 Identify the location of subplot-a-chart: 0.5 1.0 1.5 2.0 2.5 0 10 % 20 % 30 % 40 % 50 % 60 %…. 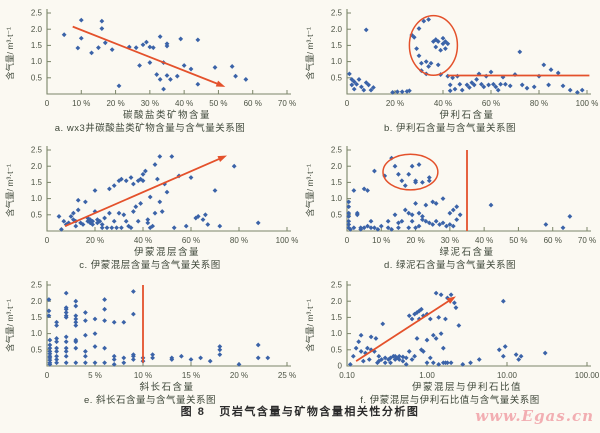
(150, 71).